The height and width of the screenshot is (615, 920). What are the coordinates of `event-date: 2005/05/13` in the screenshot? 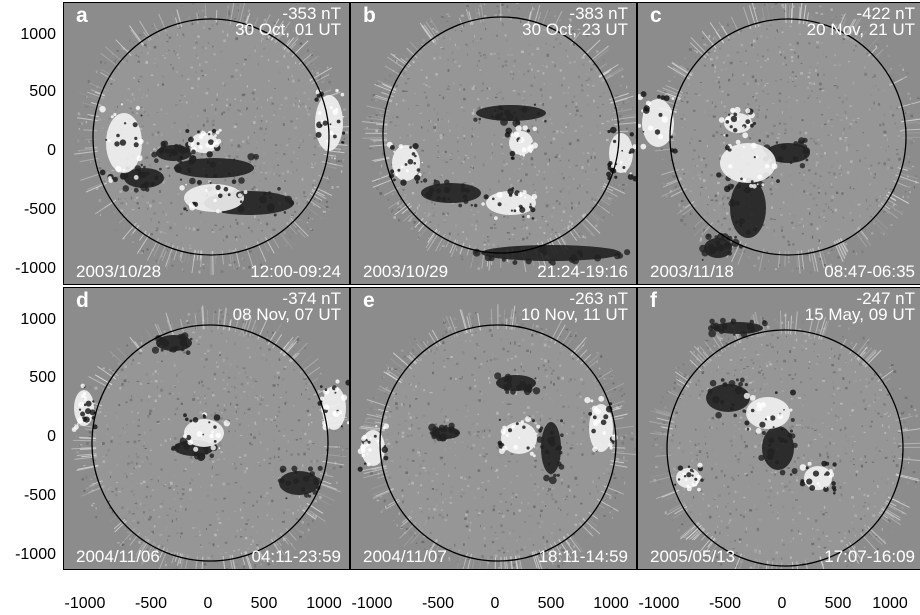 It's located at (693, 556).